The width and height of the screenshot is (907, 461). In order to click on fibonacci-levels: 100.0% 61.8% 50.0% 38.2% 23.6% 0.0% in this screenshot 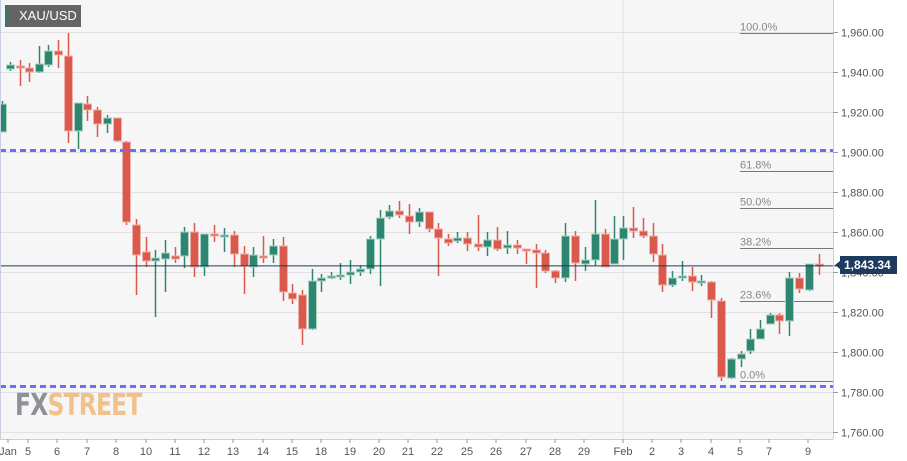, I will do `click(786, 202)`.